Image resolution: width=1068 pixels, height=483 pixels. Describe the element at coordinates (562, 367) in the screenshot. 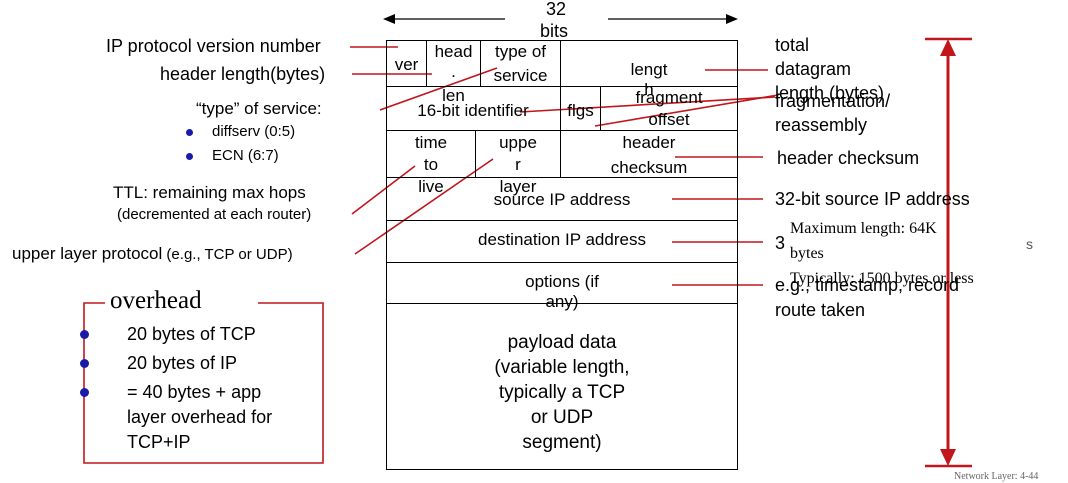

I see `field-payload-2: (variable length,` at that location.